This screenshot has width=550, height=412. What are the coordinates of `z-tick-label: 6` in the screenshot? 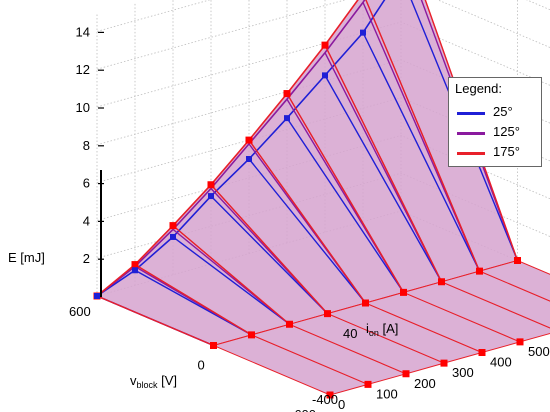 It's located at (86, 183).